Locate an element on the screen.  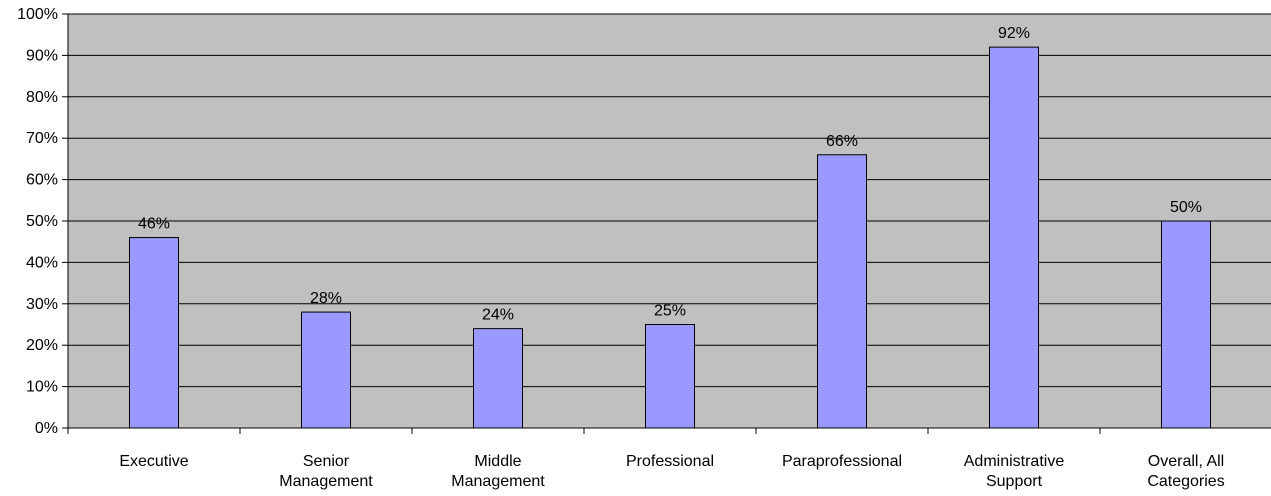
data-label: 50% is located at coordinates (1186, 207).